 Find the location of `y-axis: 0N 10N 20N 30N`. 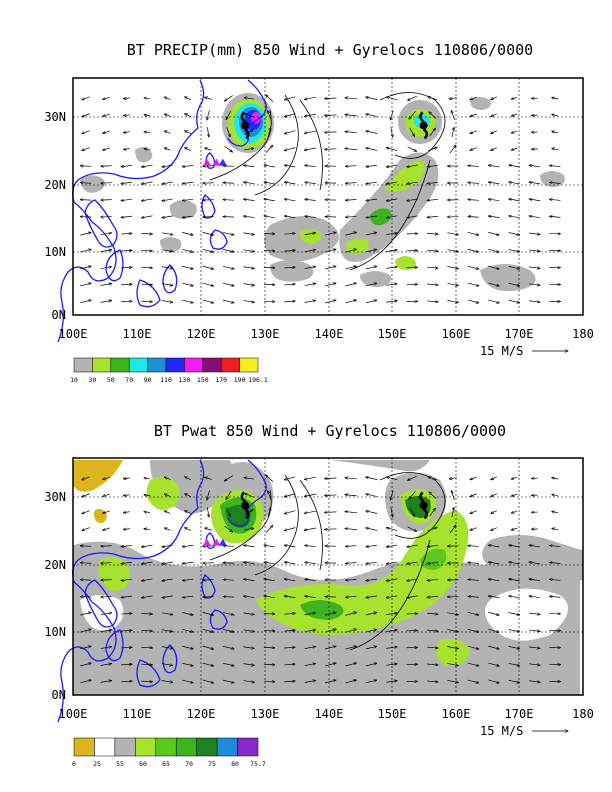

y-axis: 0N 10N 20N 30N is located at coordinates (55, 216).